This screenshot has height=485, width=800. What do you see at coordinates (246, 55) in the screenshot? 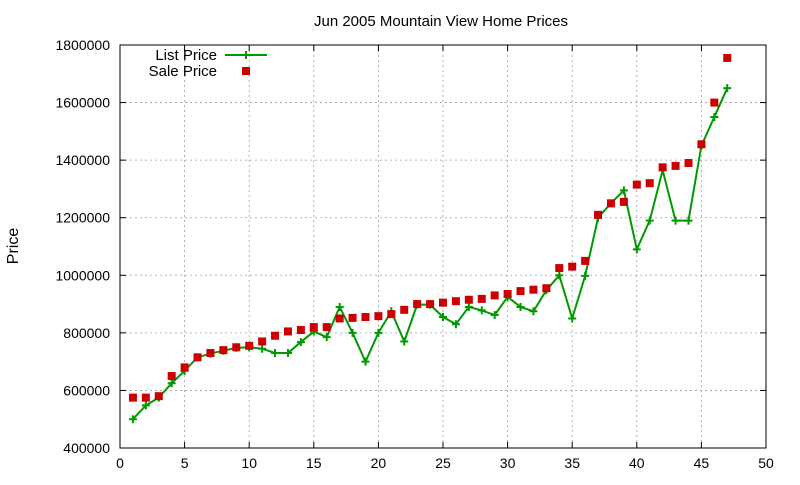
I see `legend-plus-marker` at bounding box center [246, 55].